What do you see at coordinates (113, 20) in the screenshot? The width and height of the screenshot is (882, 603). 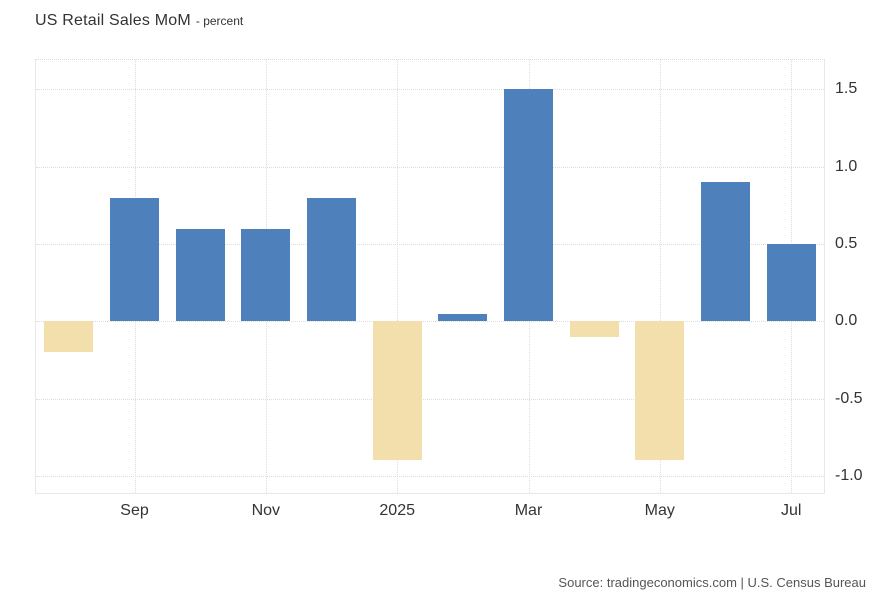 I see `chart-title: US Retail Sales MoM` at bounding box center [113, 20].